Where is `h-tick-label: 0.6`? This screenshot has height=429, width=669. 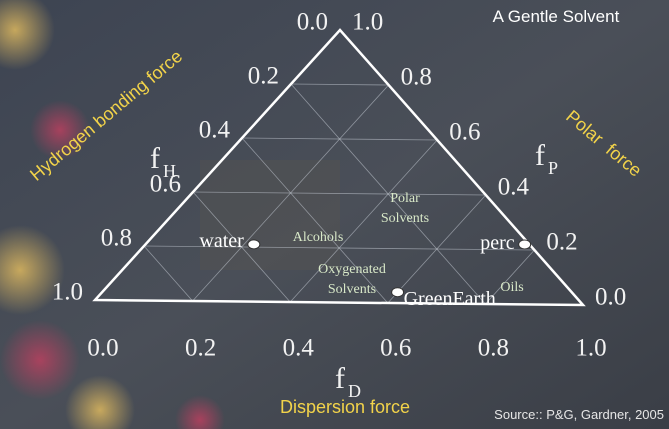 h-tick-label: 0.6 is located at coordinates (165, 184).